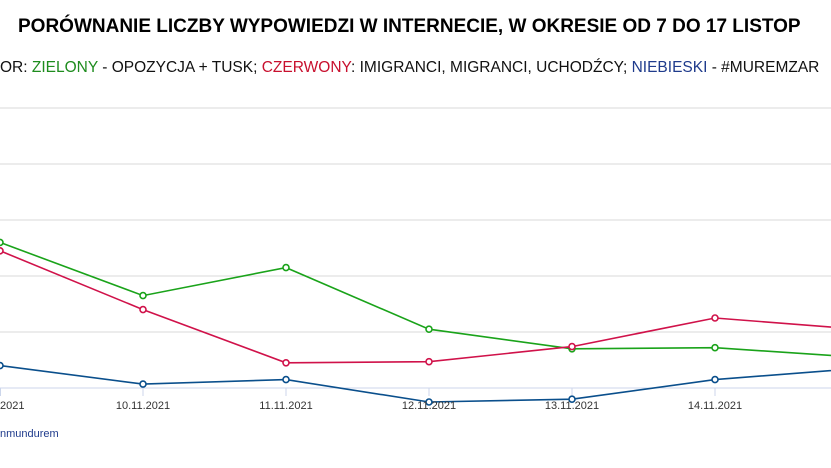 The image size is (831, 468). What do you see at coordinates (143, 406) in the screenshot?
I see `x-tick-label: 10.11.2021` at bounding box center [143, 406].